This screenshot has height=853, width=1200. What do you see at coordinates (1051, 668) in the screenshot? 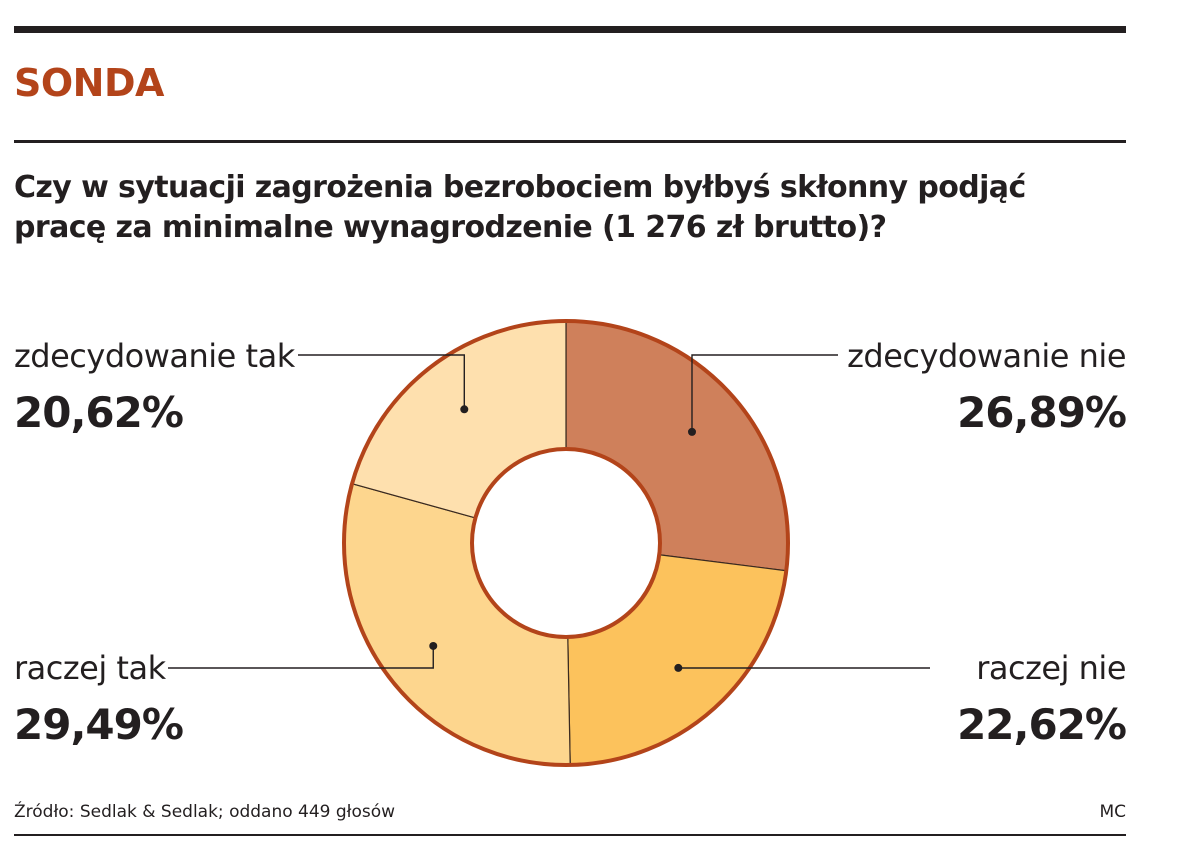
I see `label-raczej-nie: raczej nie` at bounding box center [1051, 668].